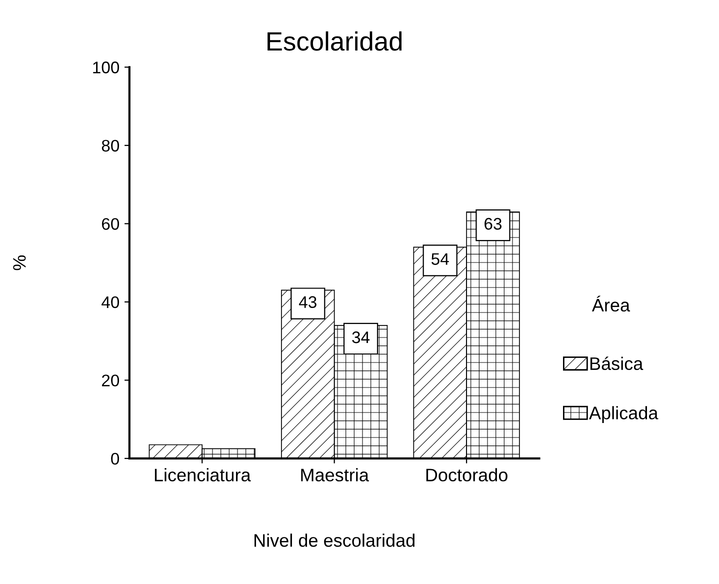 Image resolution: width=719 pixels, height=584 pixels. What do you see at coordinates (111, 224) in the screenshot?
I see `y-tick-label: 60` at bounding box center [111, 224].